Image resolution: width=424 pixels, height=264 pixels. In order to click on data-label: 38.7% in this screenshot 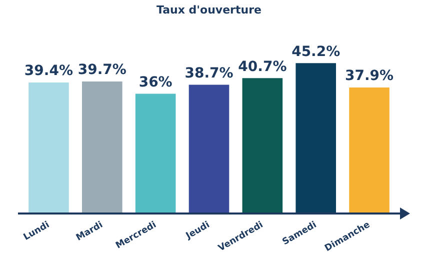, I will do `click(209, 73)`.